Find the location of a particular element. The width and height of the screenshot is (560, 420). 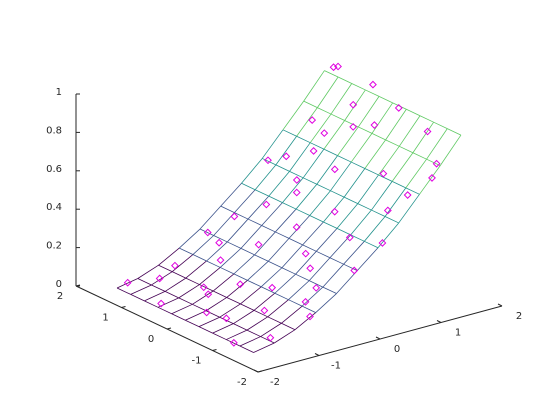

y-tick-label: -1 is located at coordinates (197, 361).